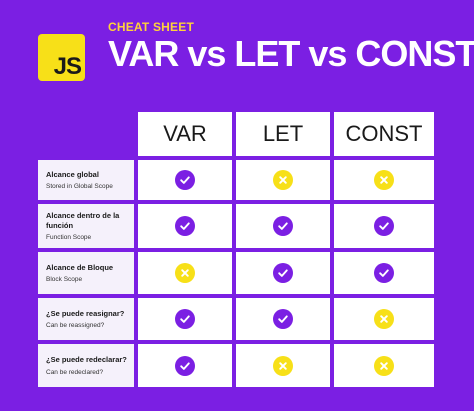 This screenshot has width=474, height=411. I want to click on row-label-title: Alcance dentro de la función, so click(83, 220).